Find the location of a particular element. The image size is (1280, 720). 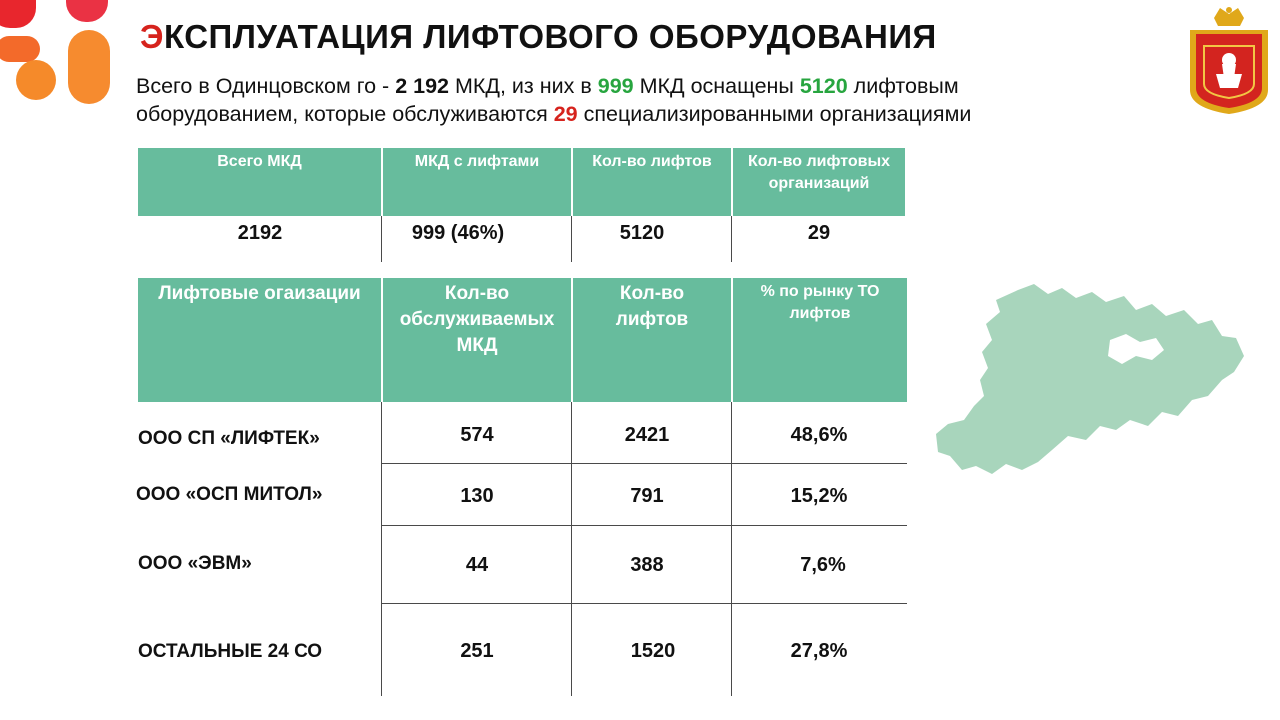

row-mkd: 44 is located at coordinates (477, 565).